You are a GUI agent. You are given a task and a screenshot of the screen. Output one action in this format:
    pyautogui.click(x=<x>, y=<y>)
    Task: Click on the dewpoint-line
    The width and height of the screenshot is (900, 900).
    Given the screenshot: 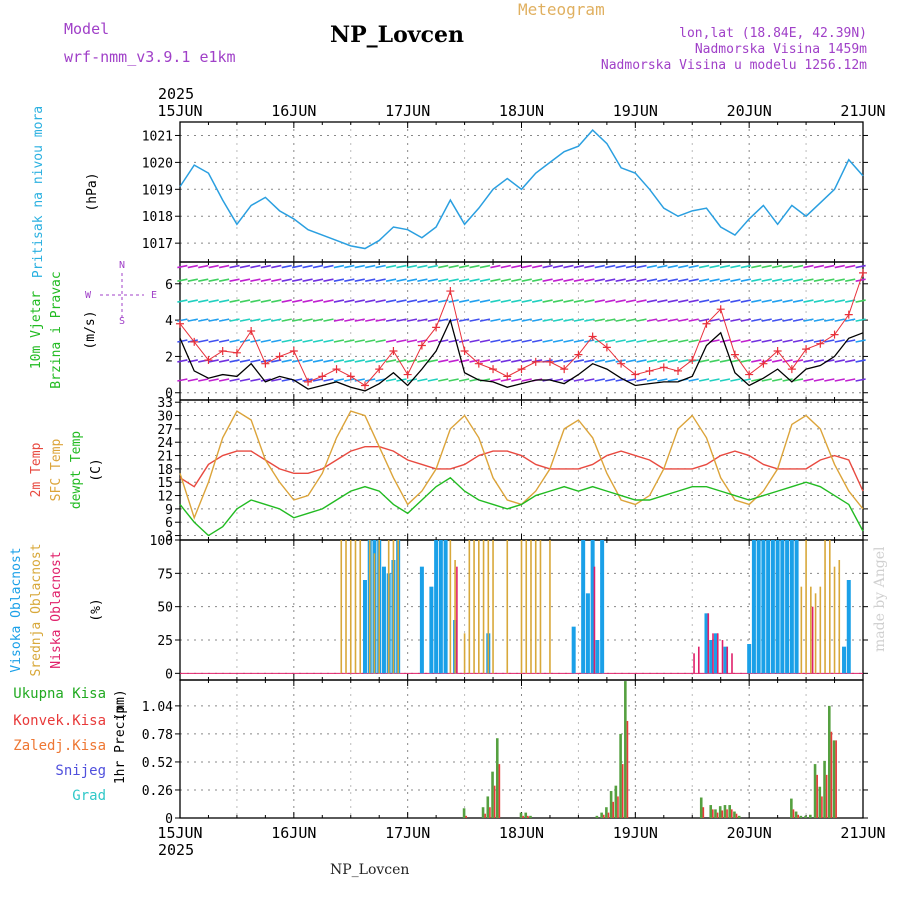 What is the action you would take?
    pyautogui.click(x=521, y=506)
    